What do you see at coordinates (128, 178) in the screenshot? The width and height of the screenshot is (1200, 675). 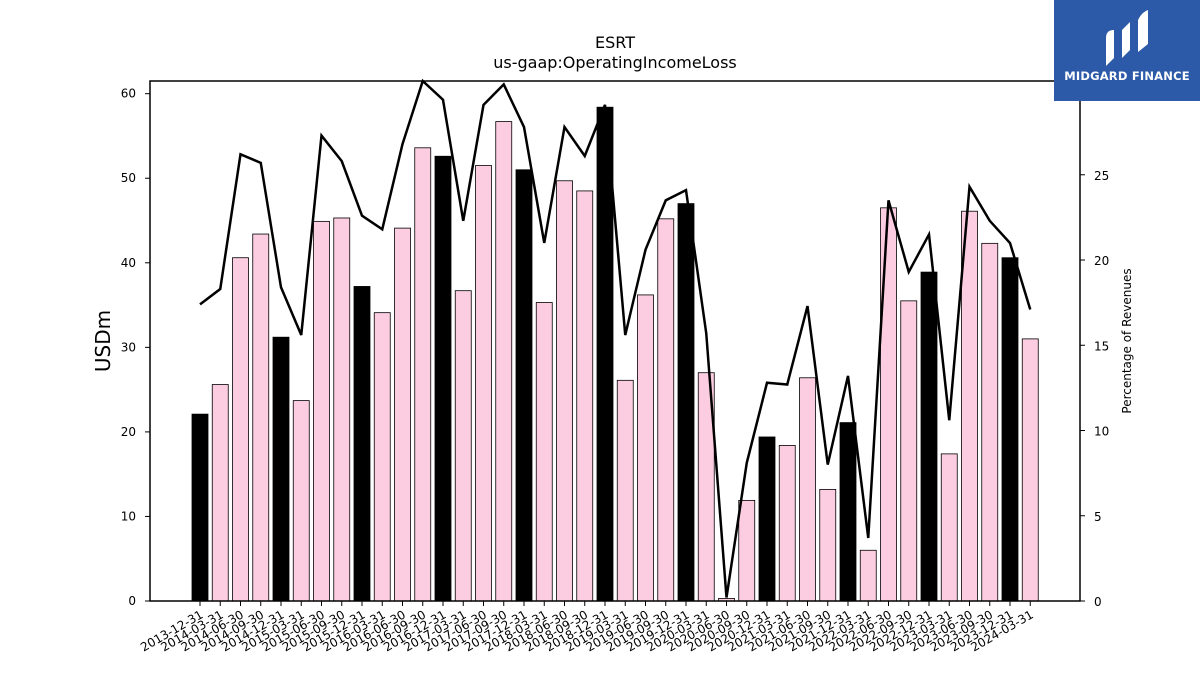 I see `y-tick-label: 50` at bounding box center [128, 178].